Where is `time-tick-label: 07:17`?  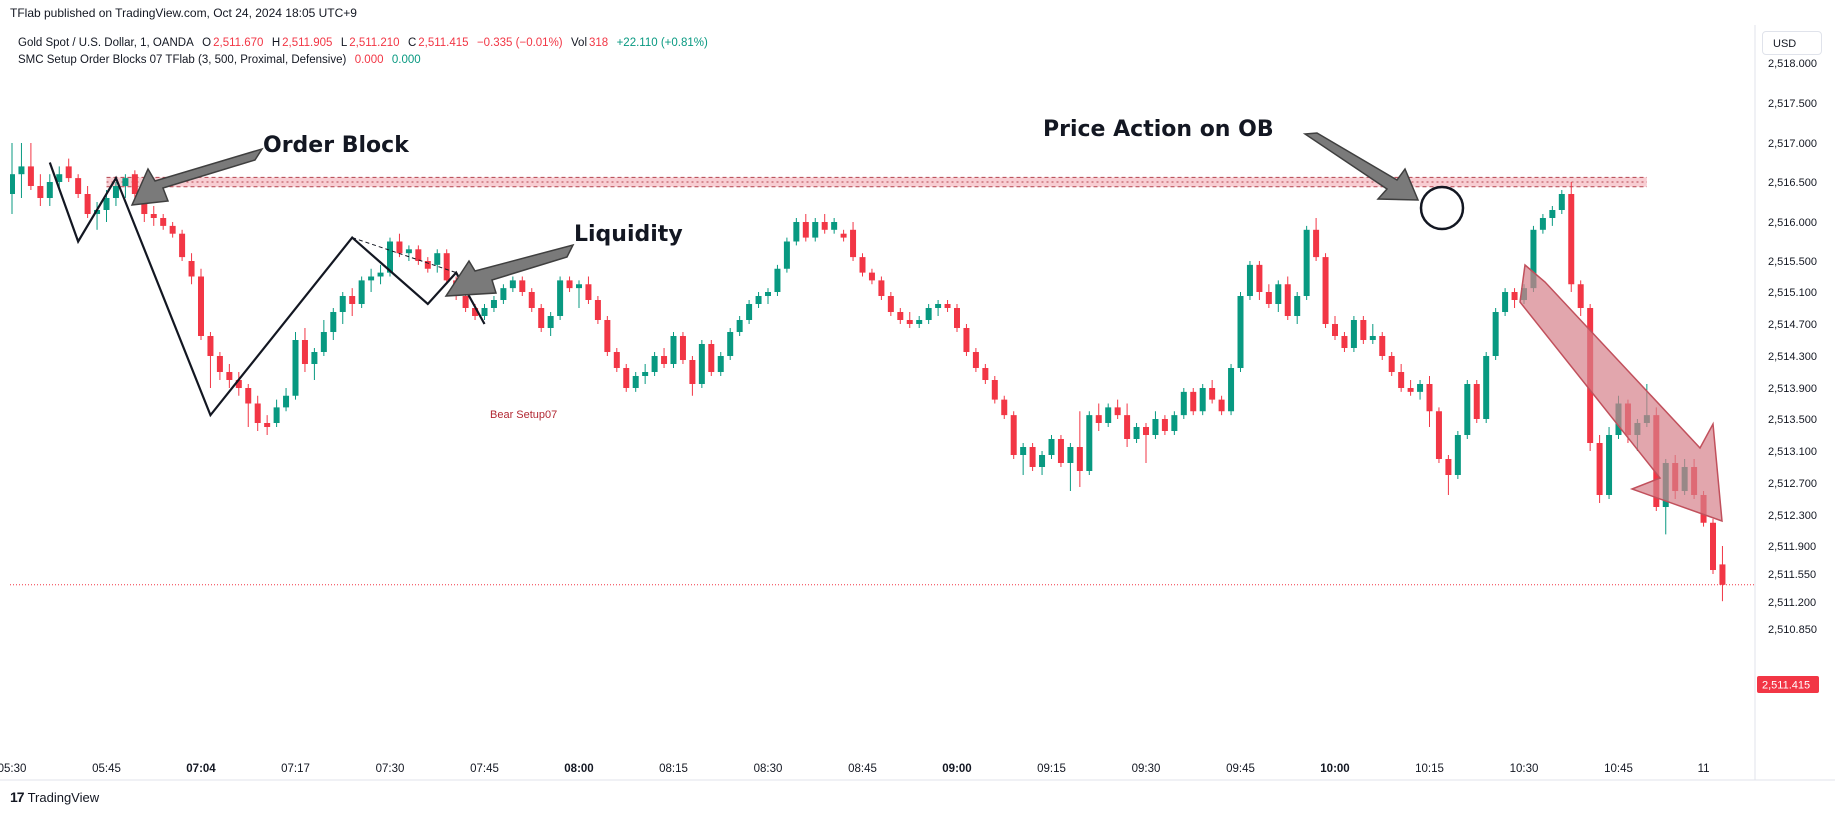 time-tick-label: 07:17 is located at coordinates (295, 769).